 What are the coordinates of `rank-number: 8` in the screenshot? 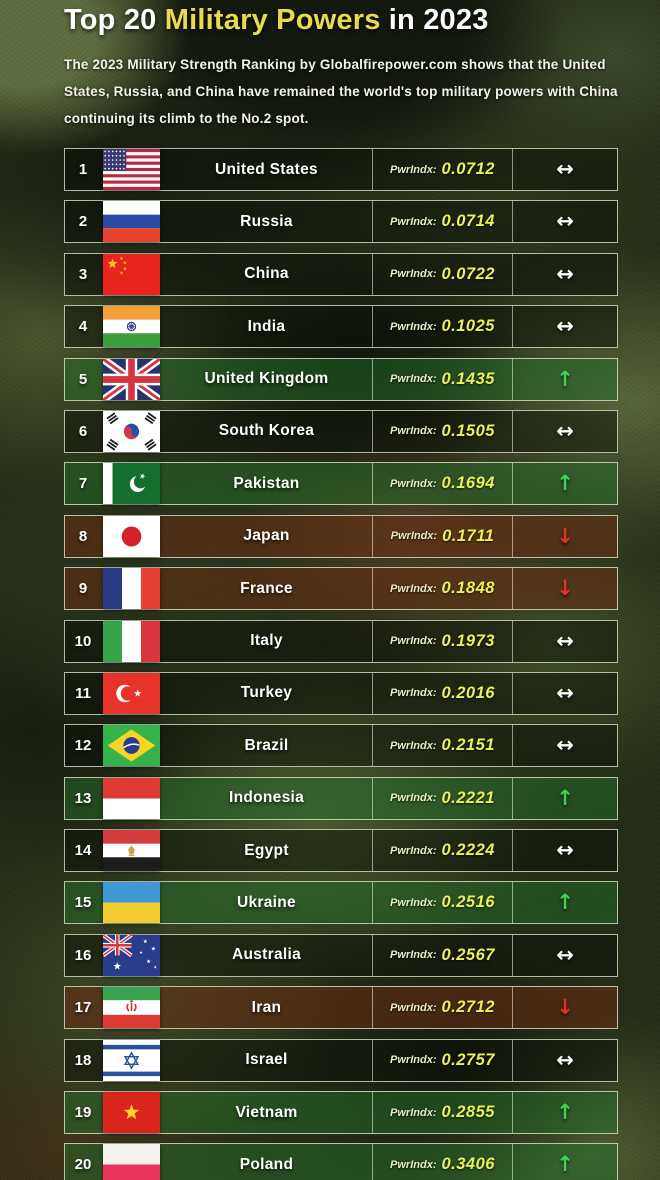 It's located at (83, 536).